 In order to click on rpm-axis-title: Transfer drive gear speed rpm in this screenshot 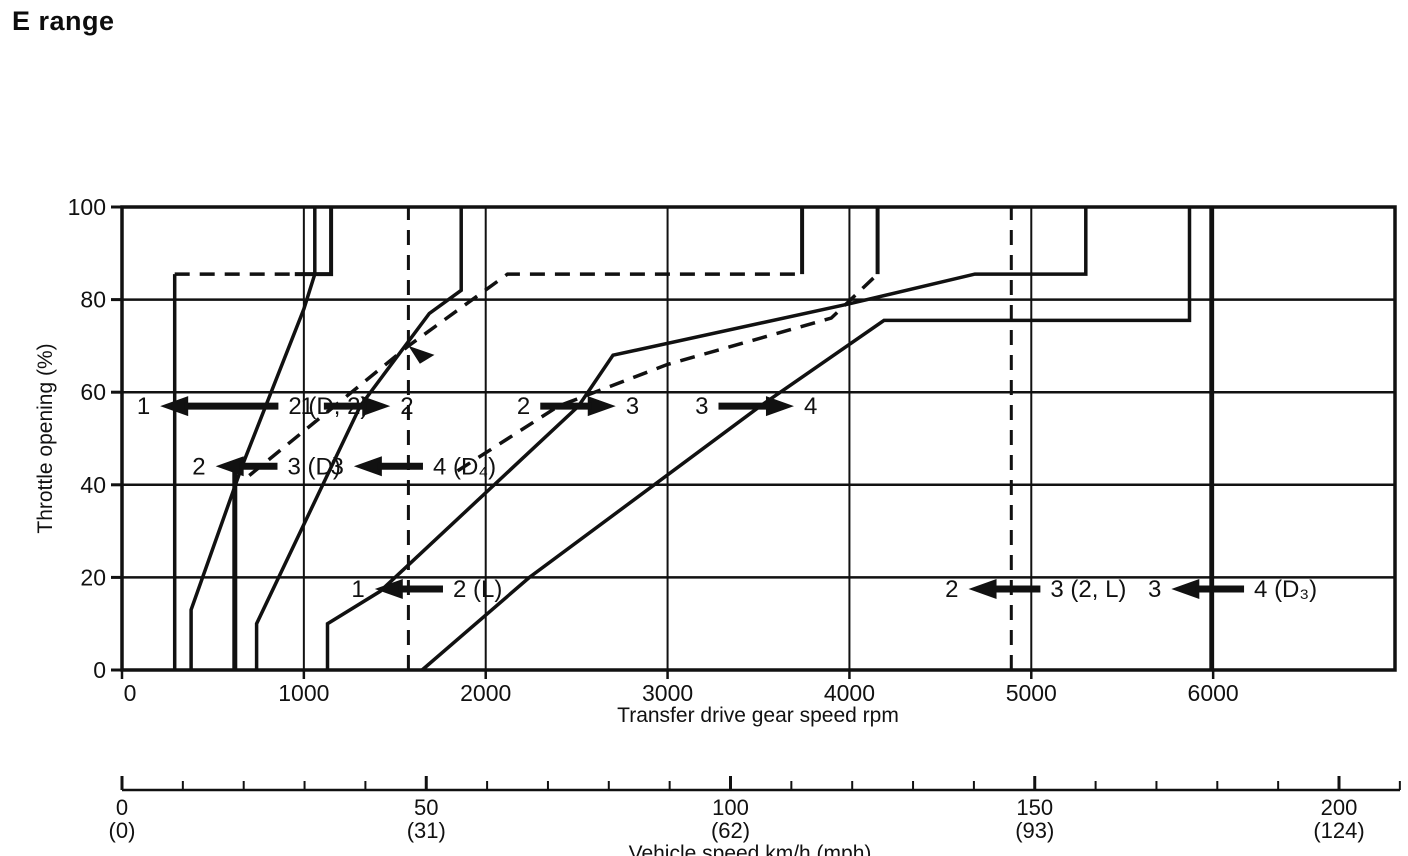, I will do `click(758, 715)`.